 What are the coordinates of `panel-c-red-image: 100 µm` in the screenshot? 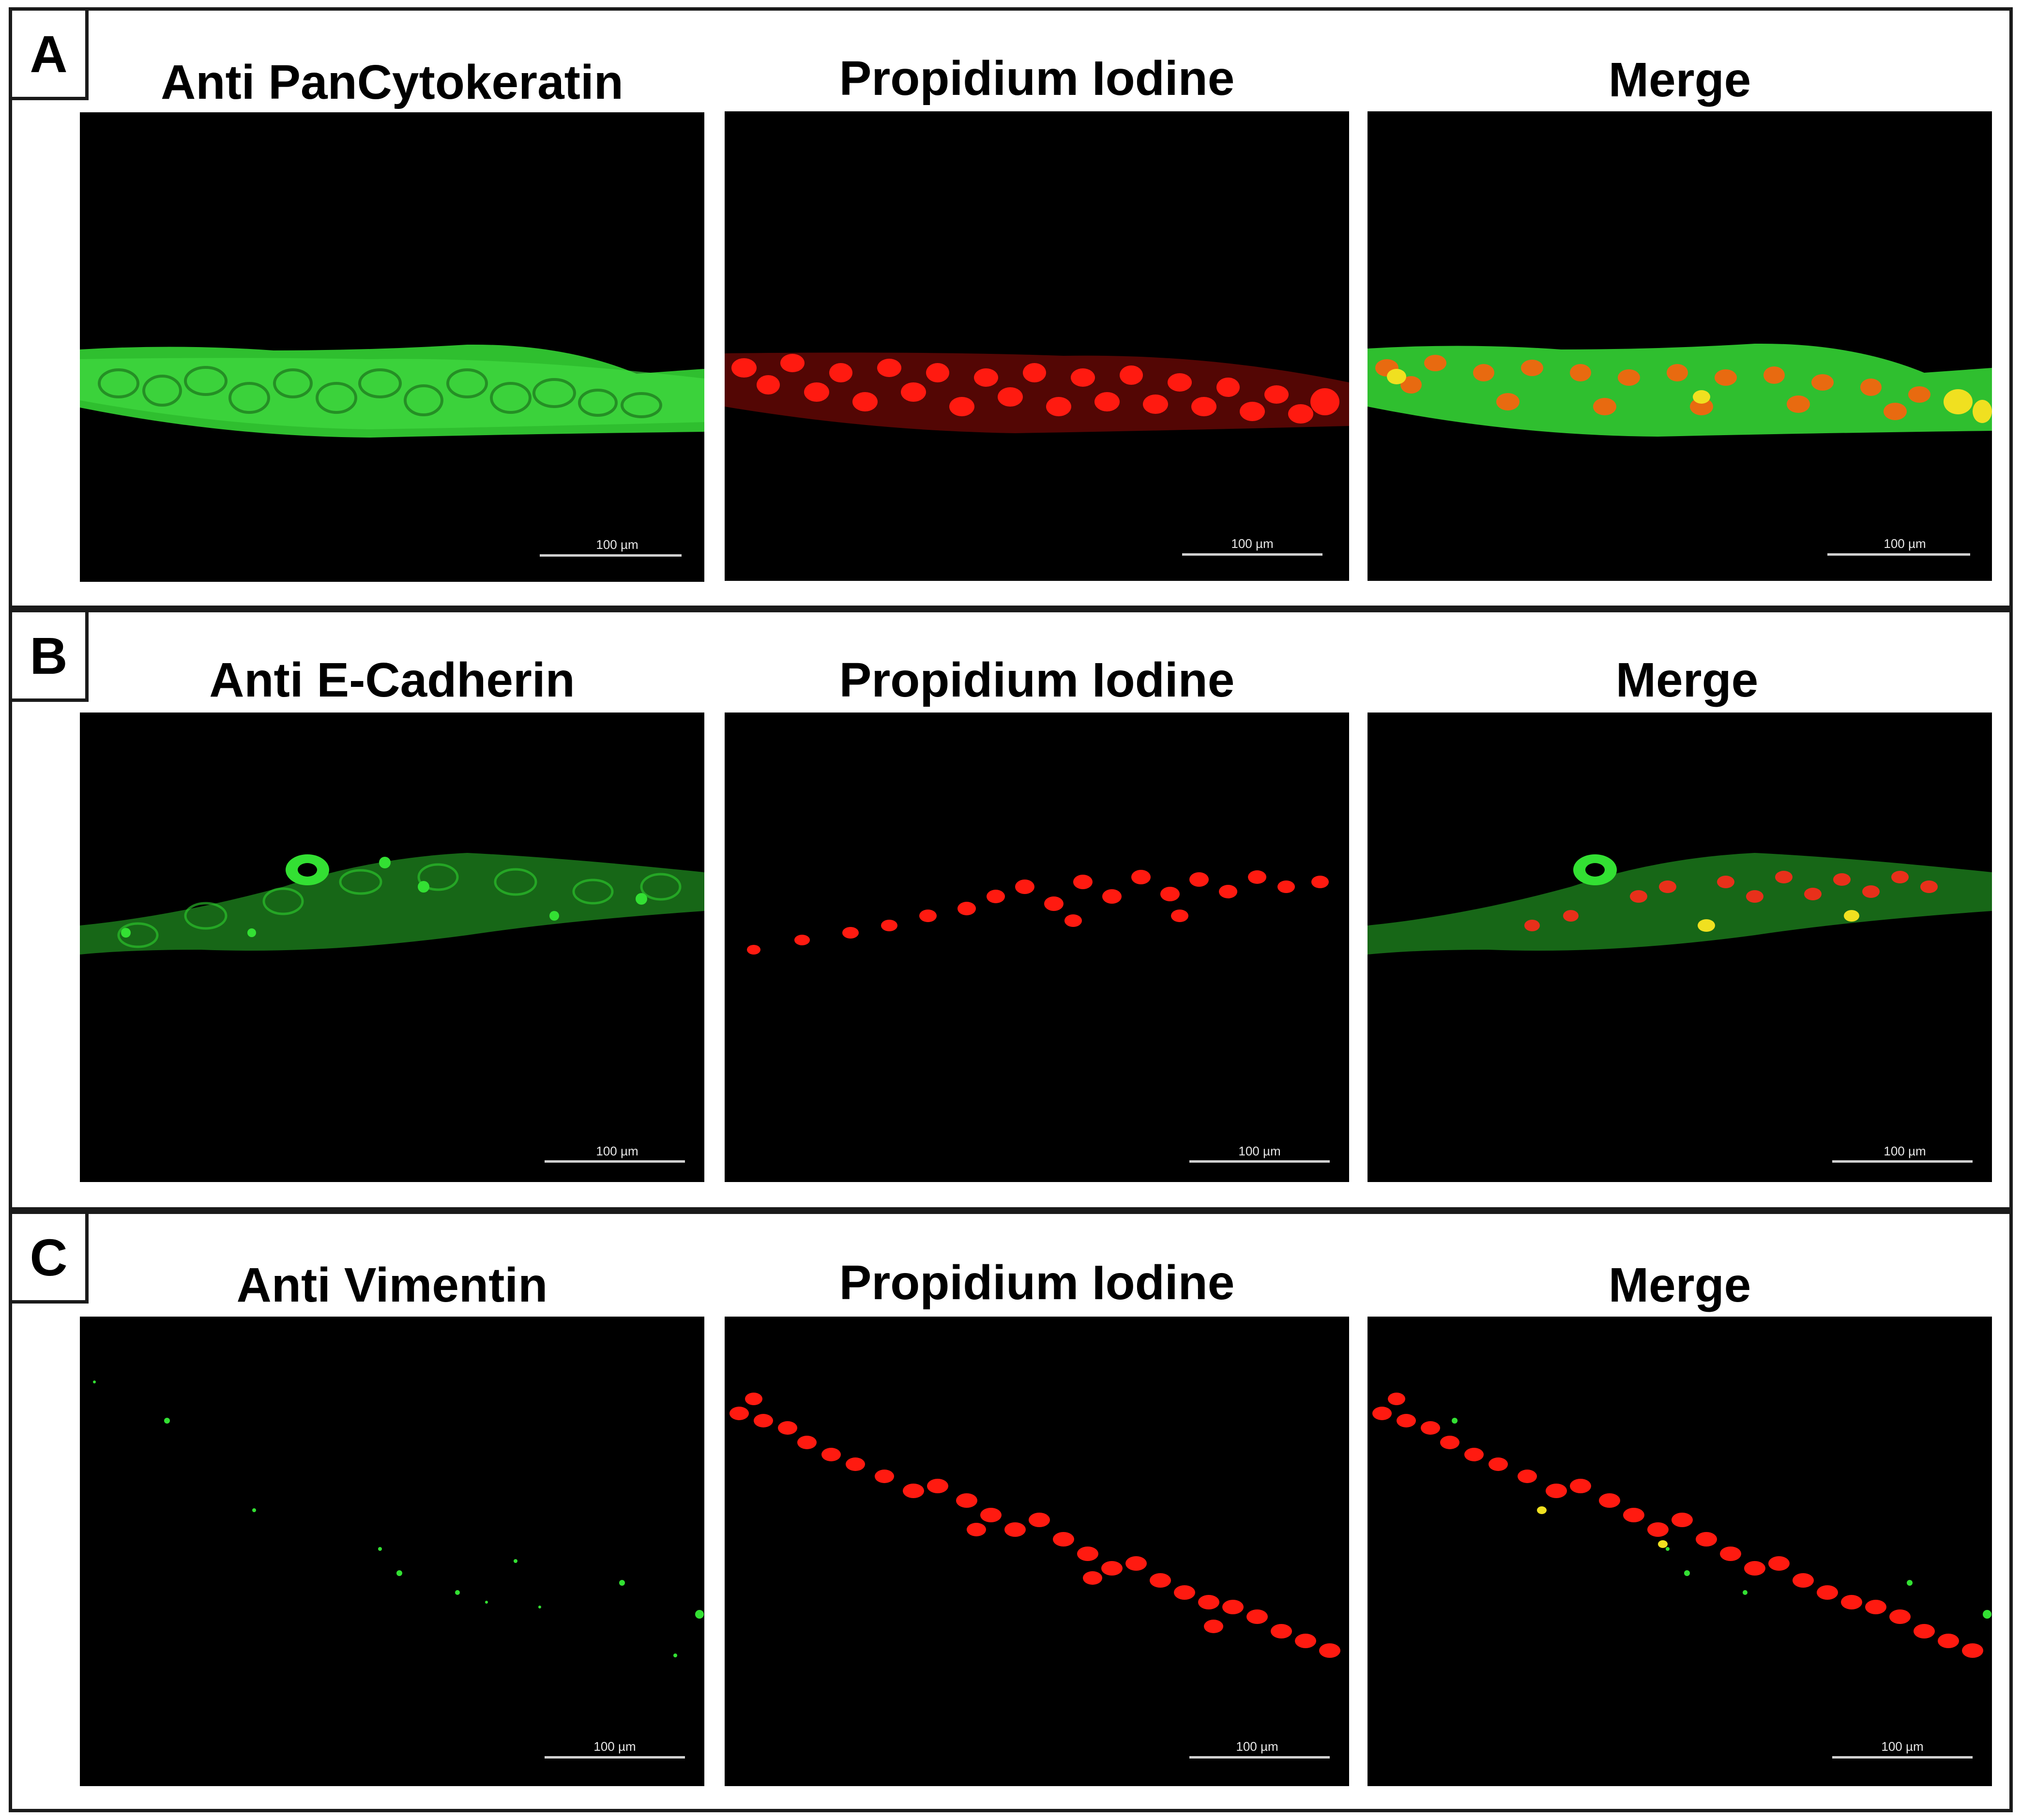 It's located at (1037, 1552).